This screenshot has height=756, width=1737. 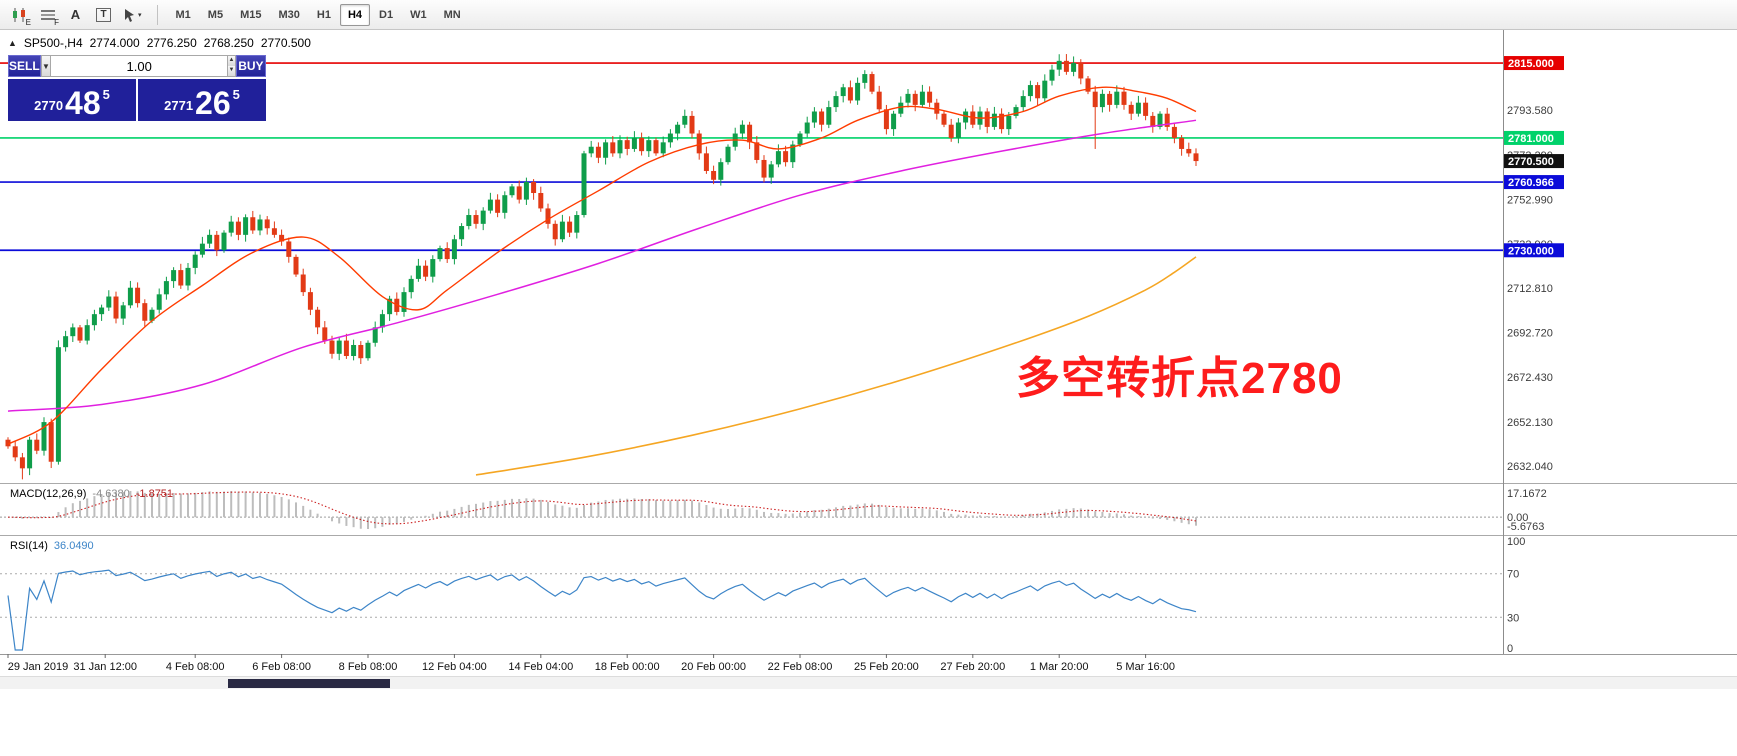 What do you see at coordinates (228, 43) in the screenshot?
I see `ohlc-low: 2768.250` at bounding box center [228, 43].